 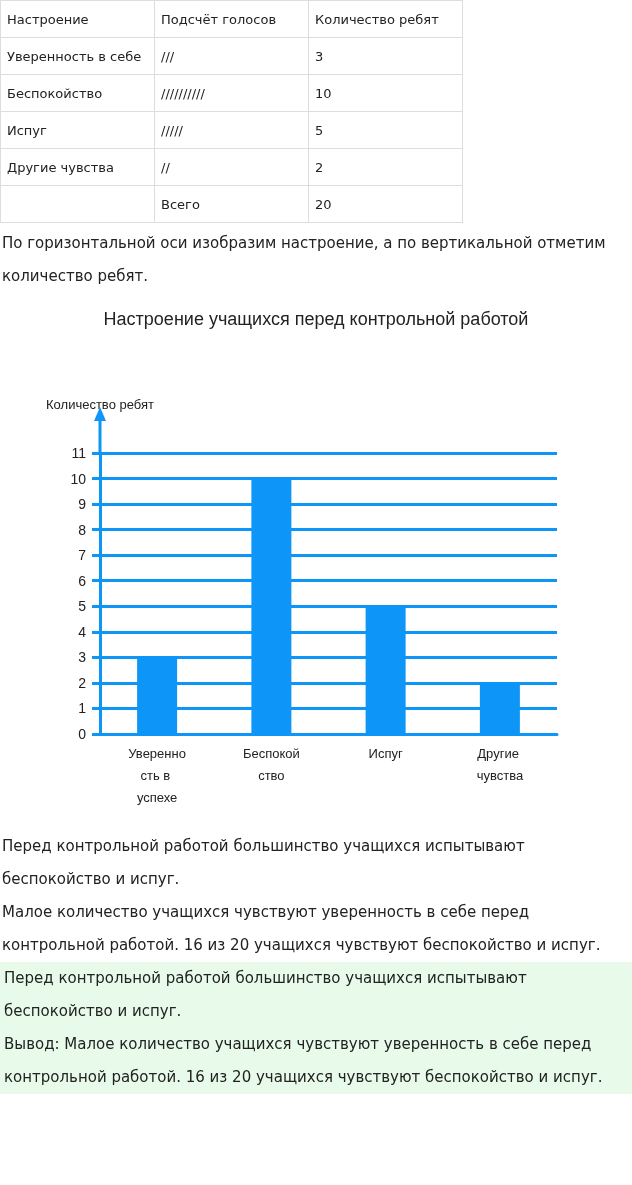 What do you see at coordinates (78, 478) in the screenshot?
I see `y-tick-label: 10` at bounding box center [78, 478].